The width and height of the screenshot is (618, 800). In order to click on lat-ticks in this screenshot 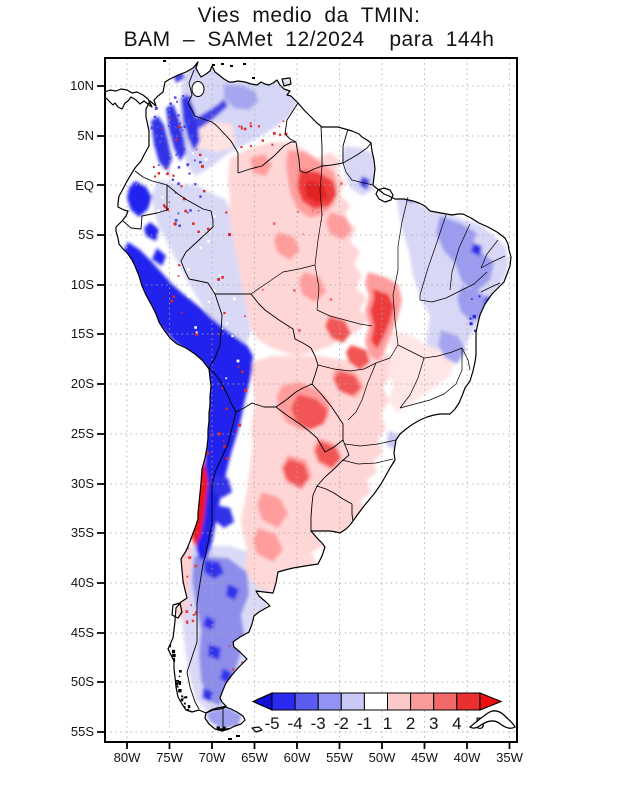, I will do `click(101, 409)`.